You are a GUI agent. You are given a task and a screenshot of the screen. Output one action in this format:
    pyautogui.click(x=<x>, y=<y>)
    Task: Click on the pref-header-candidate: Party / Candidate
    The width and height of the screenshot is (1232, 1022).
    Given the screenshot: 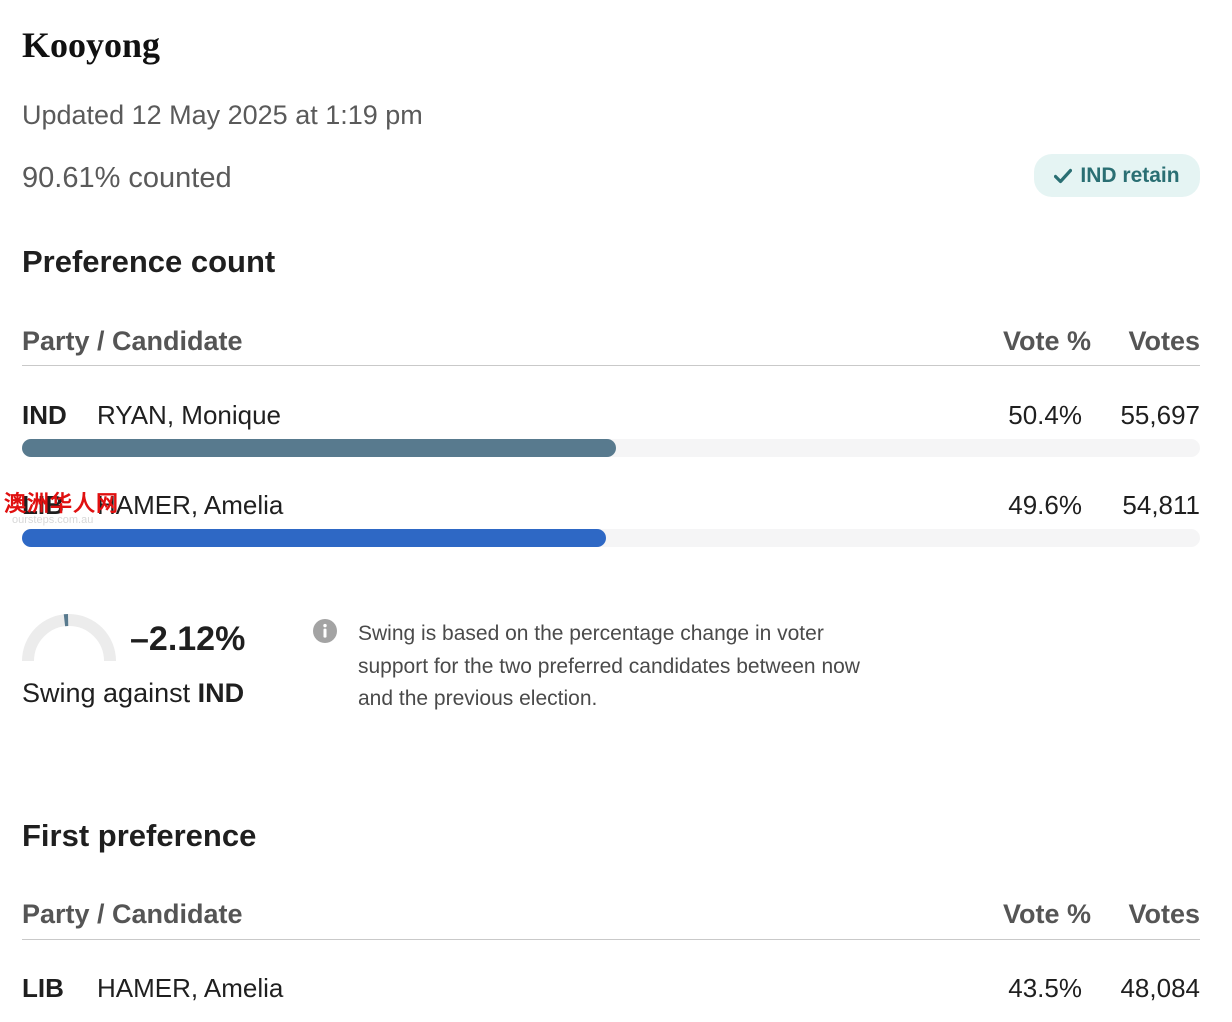 What is the action you would take?
    pyautogui.click(x=132, y=341)
    